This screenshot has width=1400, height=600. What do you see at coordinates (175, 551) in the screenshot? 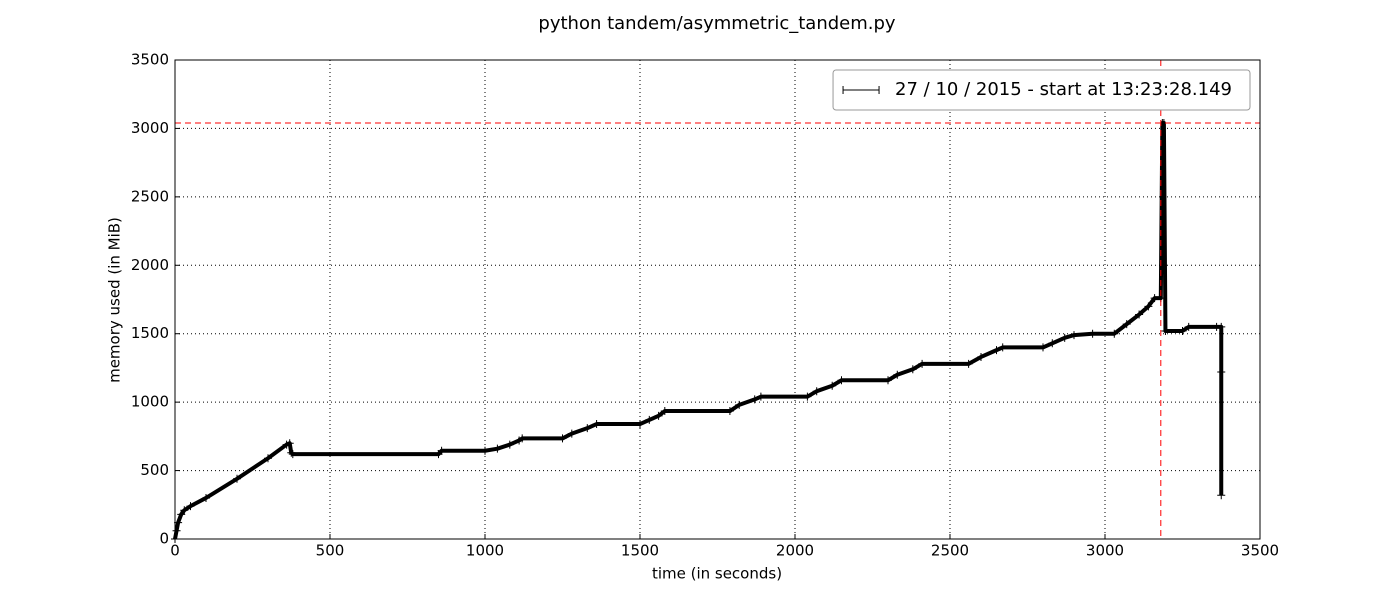
I see `x-tick-label: 0` at bounding box center [175, 551].